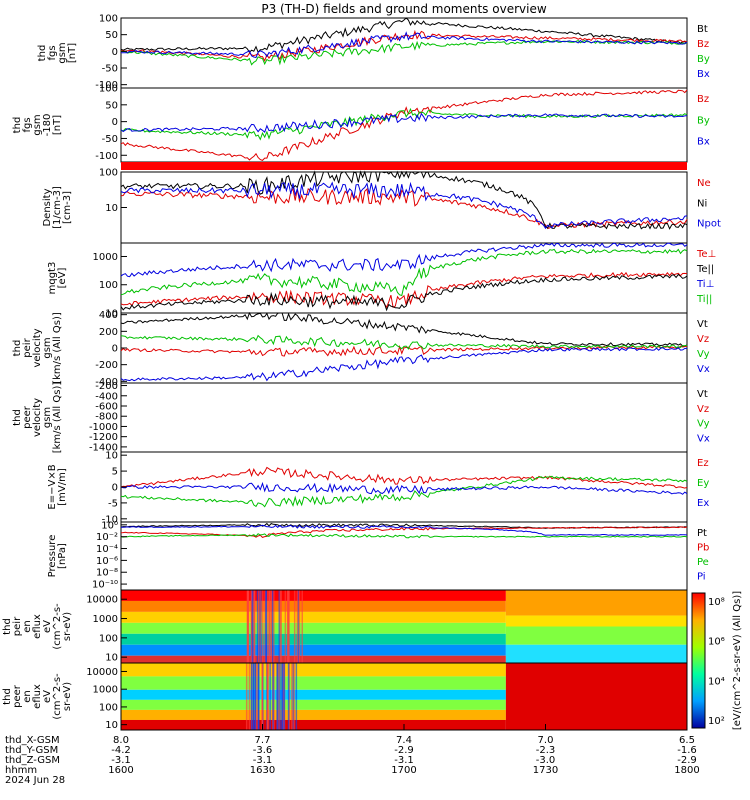 This screenshot has width=750, height=800. What do you see at coordinates (107, 573) in the screenshot?
I see `ytick-label-pressure: 10⁻⁸` at bounding box center [107, 573].